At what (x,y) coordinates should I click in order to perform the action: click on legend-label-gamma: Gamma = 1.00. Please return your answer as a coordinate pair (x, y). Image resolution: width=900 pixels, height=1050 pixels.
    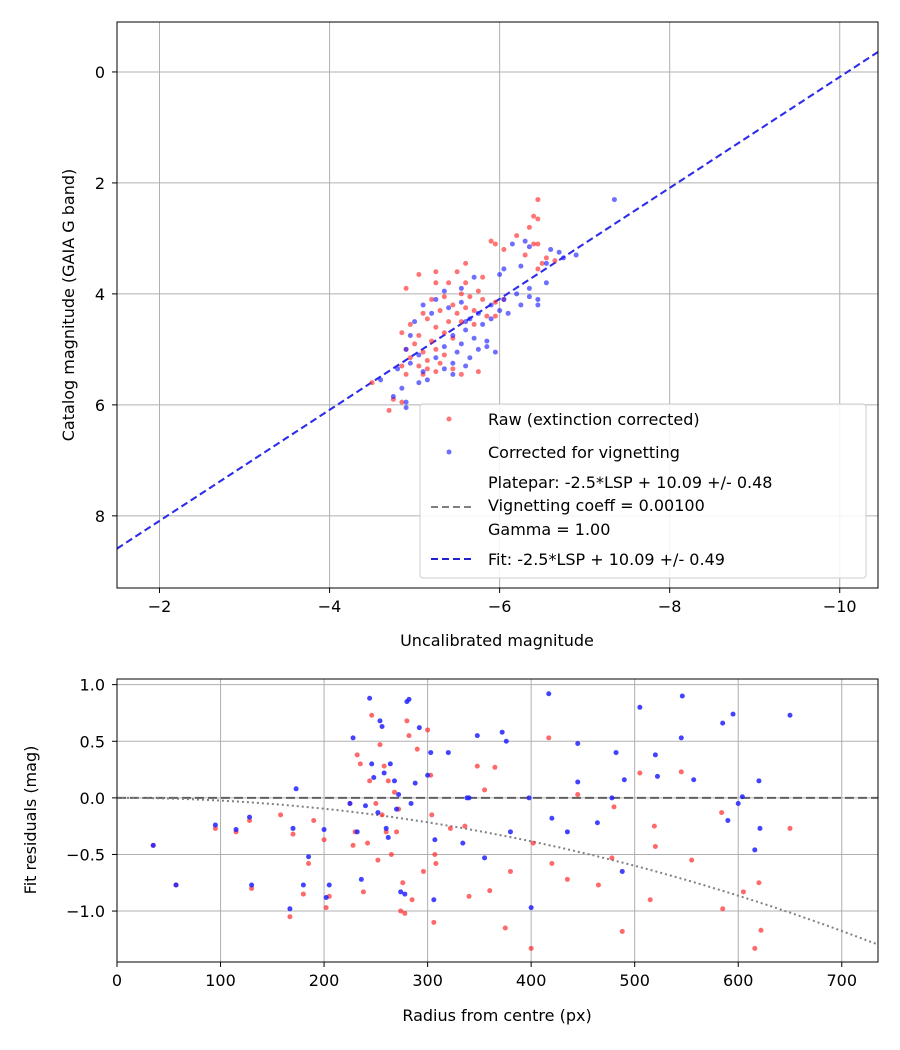
    Looking at the image, I should click on (549, 529).